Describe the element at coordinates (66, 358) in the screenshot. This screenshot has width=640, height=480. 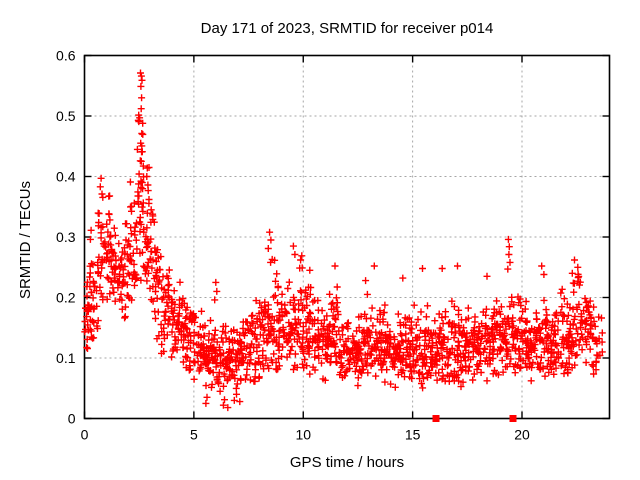
I see `y-tick-label: 0.1` at that location.